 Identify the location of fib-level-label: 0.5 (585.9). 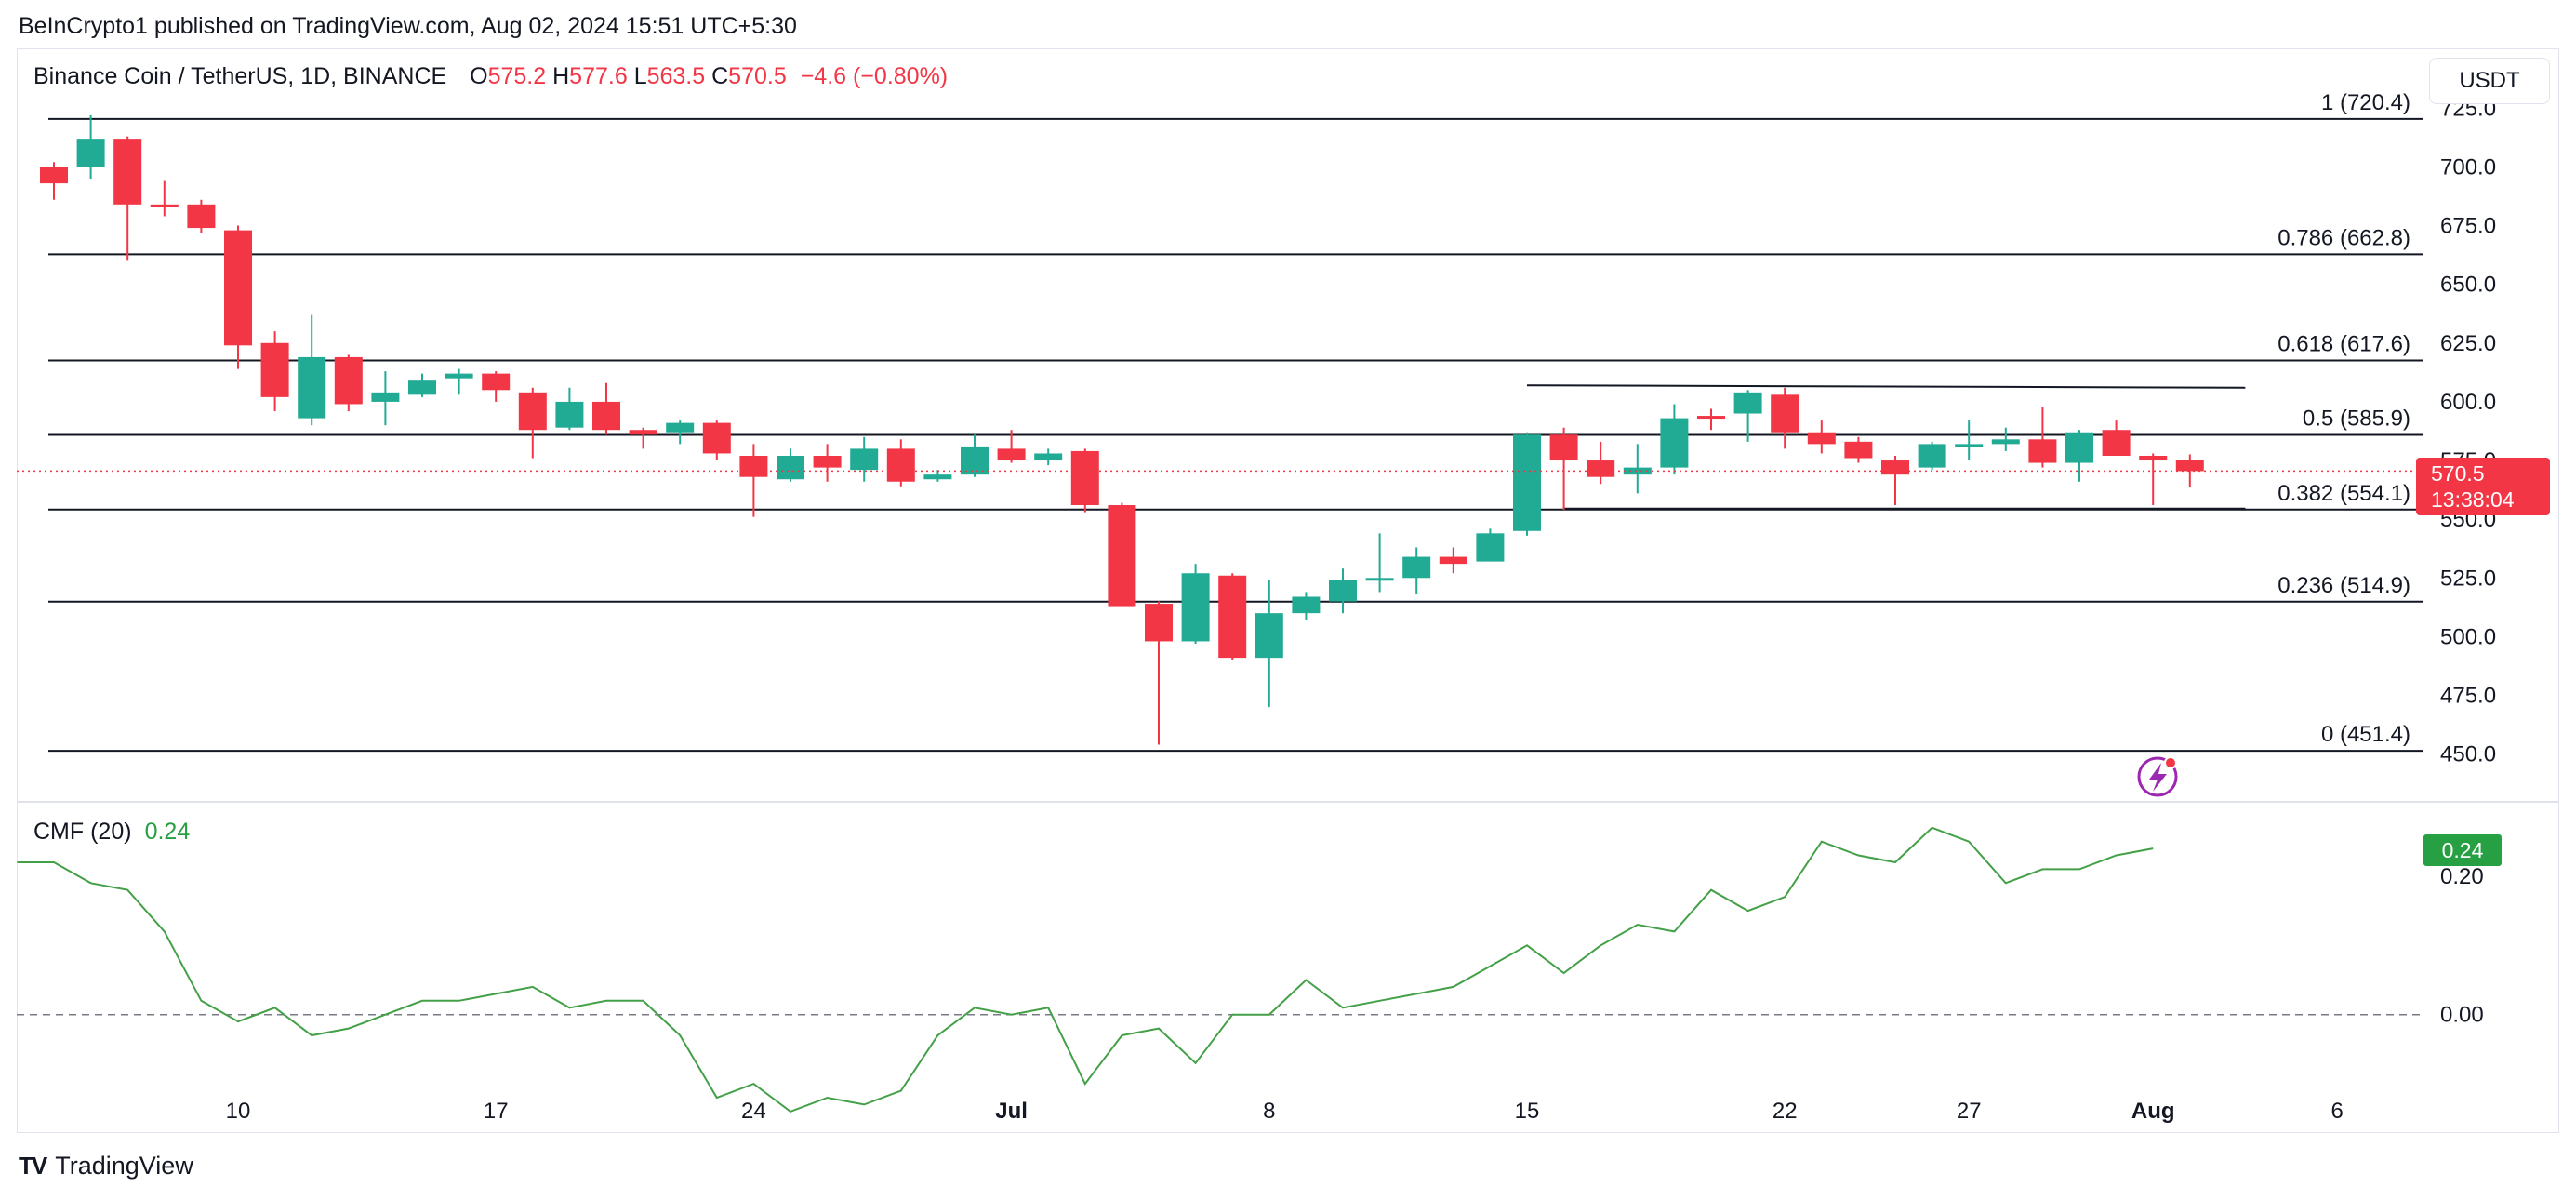
(2356, 419).